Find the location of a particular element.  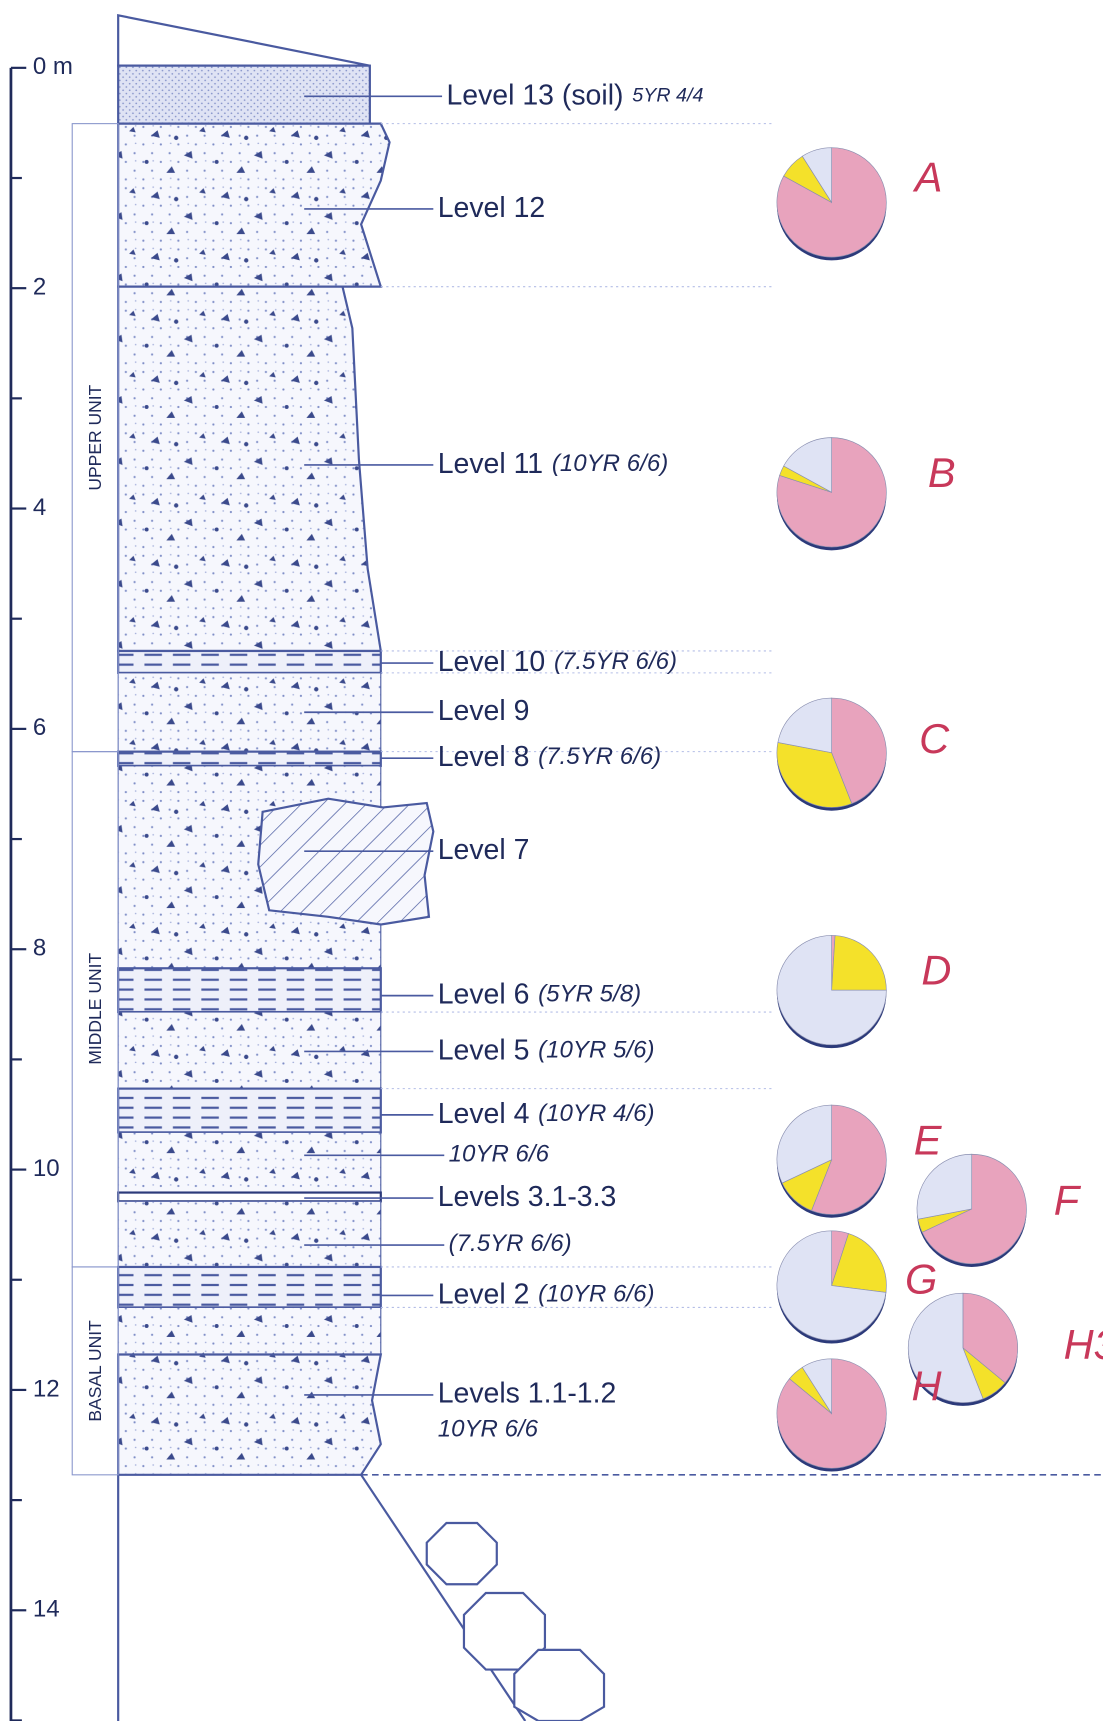

level-label: Level 6 (5YR 5/8) is located at coordinates (539, 994).